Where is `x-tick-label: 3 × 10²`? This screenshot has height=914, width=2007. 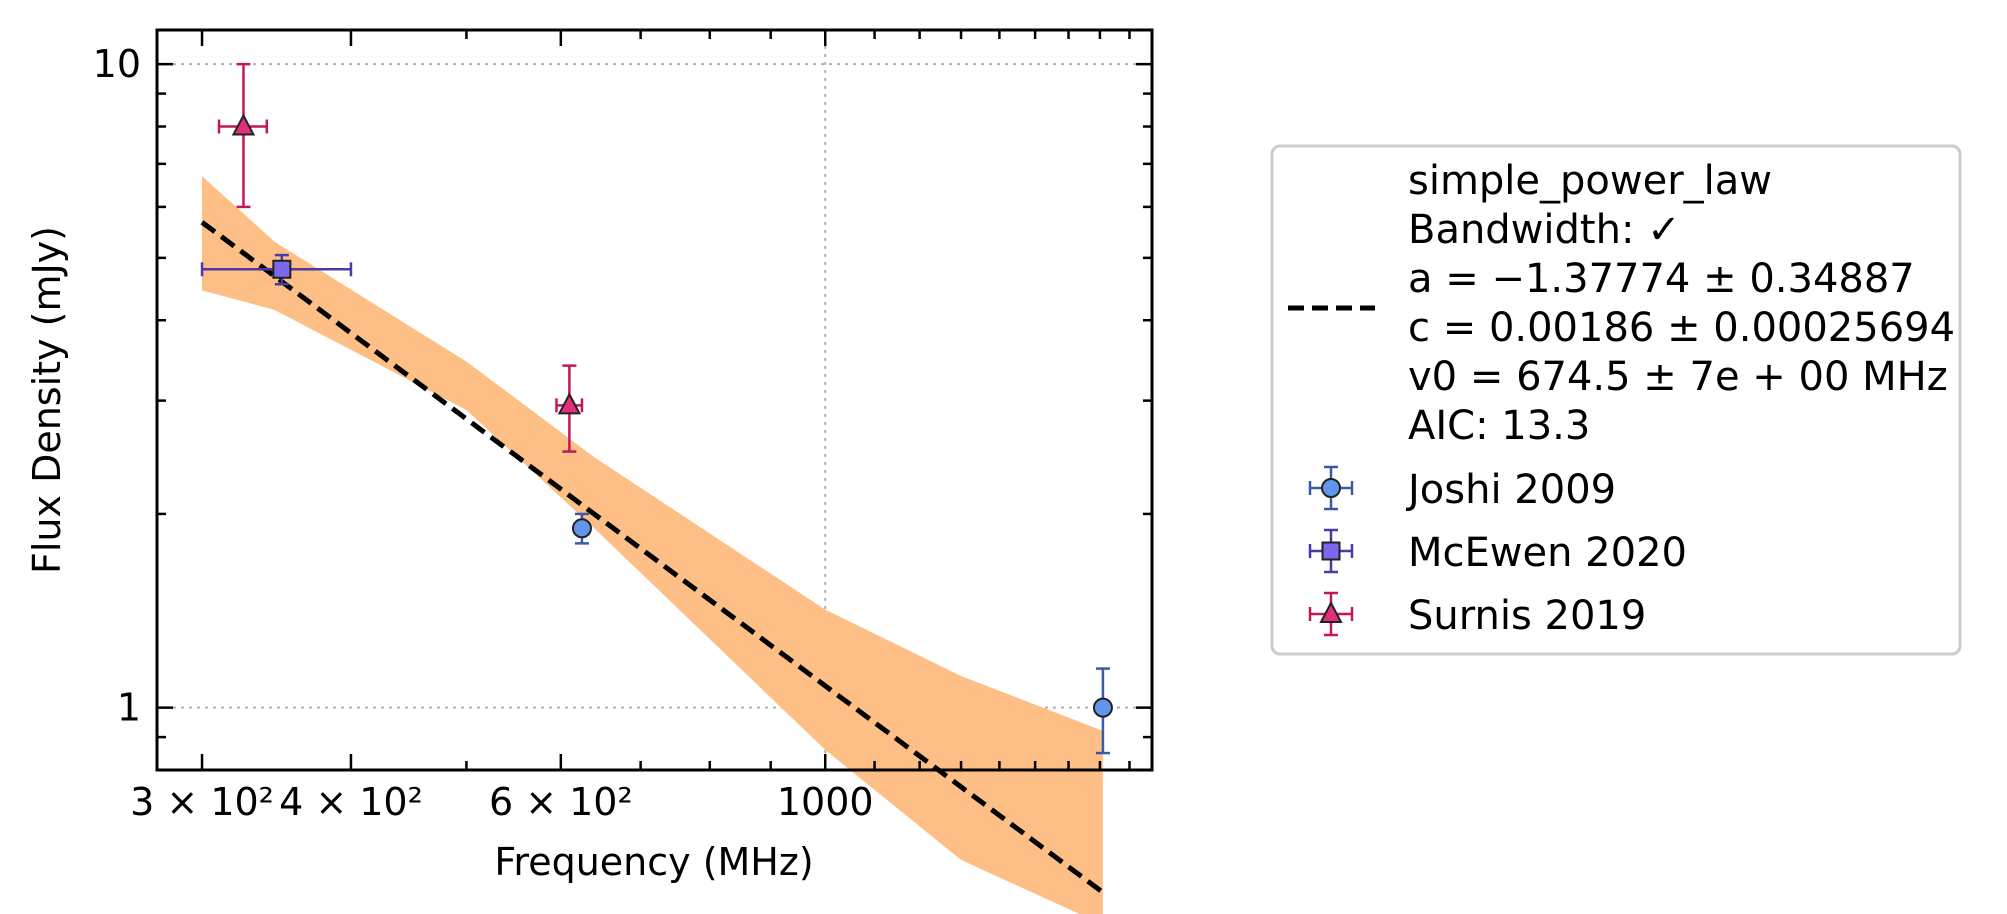 x-tick-label: 3 × 10² is located at coordinates (202, 802).